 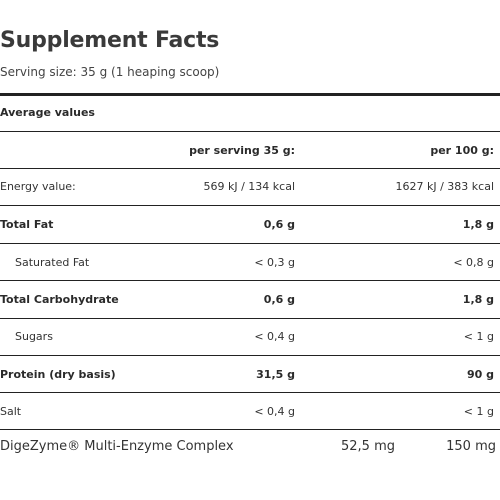 What do you see at coordinates (110, 72) in the screenshot?
I see `serving-size: Serving size: 35 g (1 heaping scoop)` at bounding box center [110, 72].